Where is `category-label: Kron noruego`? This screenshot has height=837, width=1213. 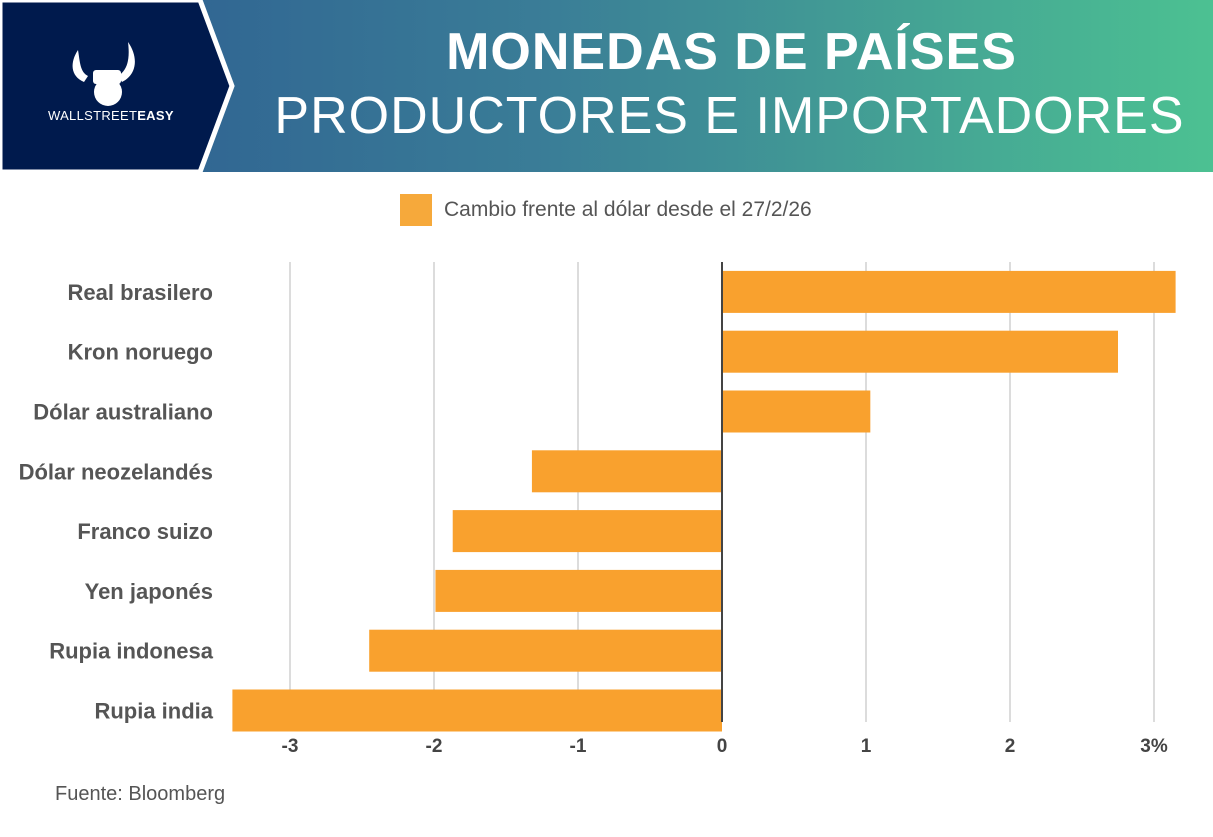
category-label: Kron noruego is located at coordinates (140, 352).